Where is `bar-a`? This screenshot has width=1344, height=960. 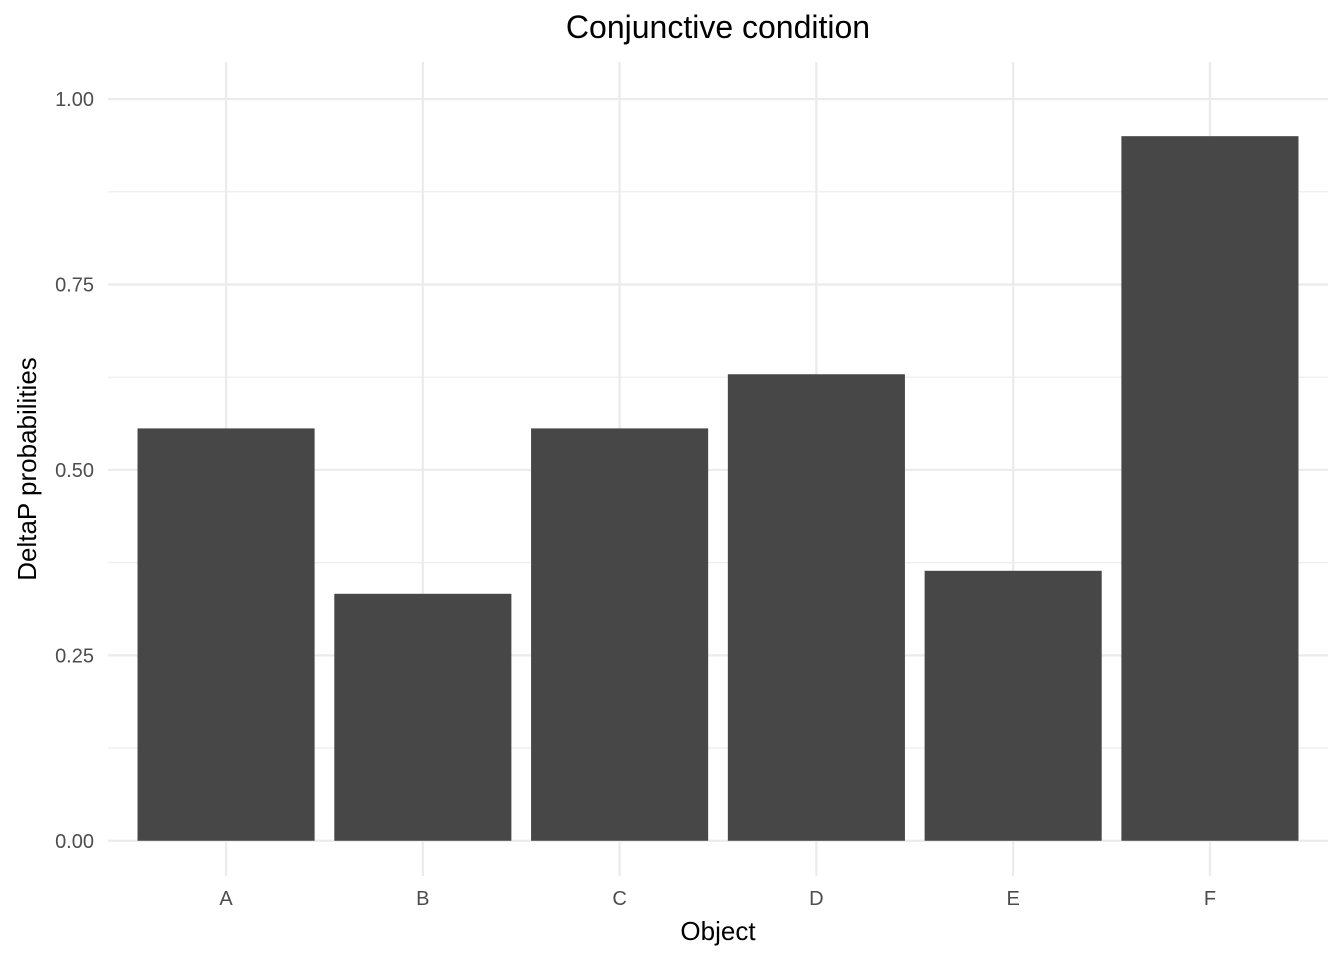
bar-a is located at coordinates (226, 634).